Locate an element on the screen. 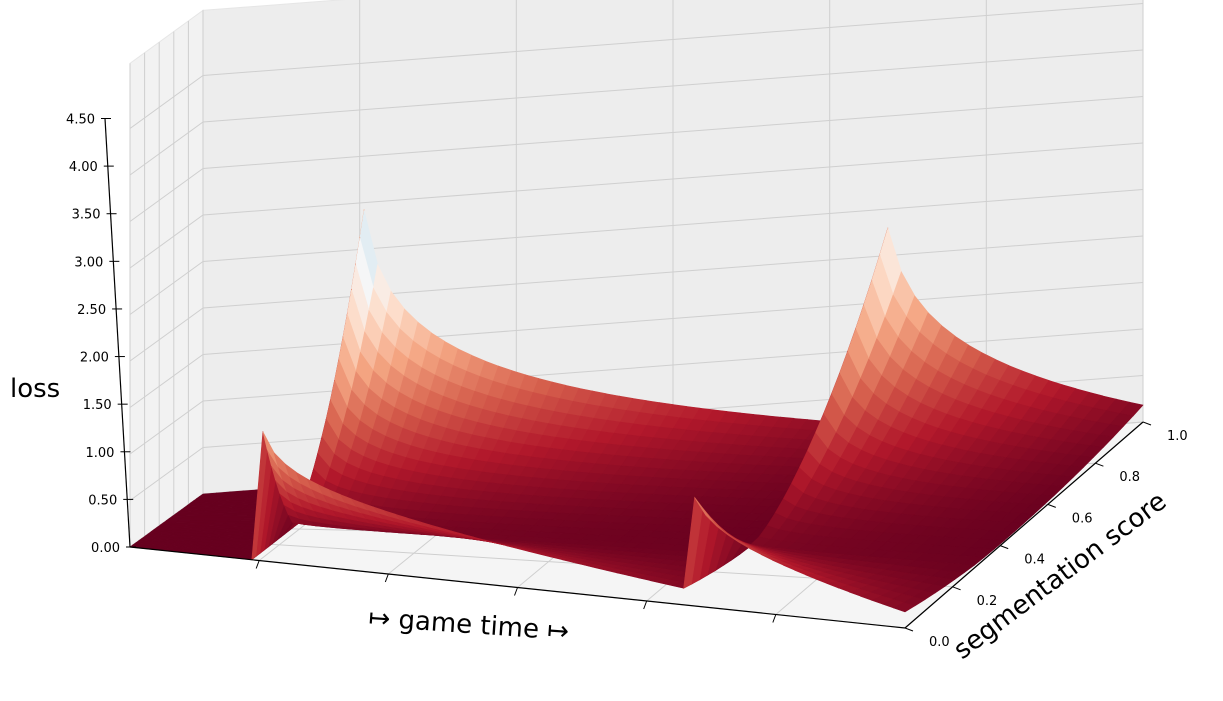 Image resolution: width=1223 pixels, height=701 pixels. y-tick-label: 0.0 is located at coordinates (939, 642).